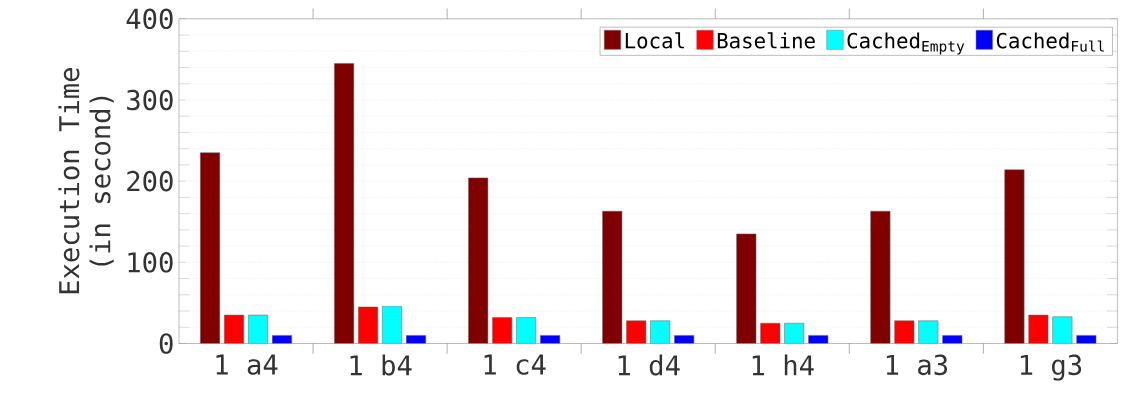  What do you see at coordinates (515, 364) in the screenshot?
I see `x-tick-label: 1 c4` at bounding box center [515, 364].